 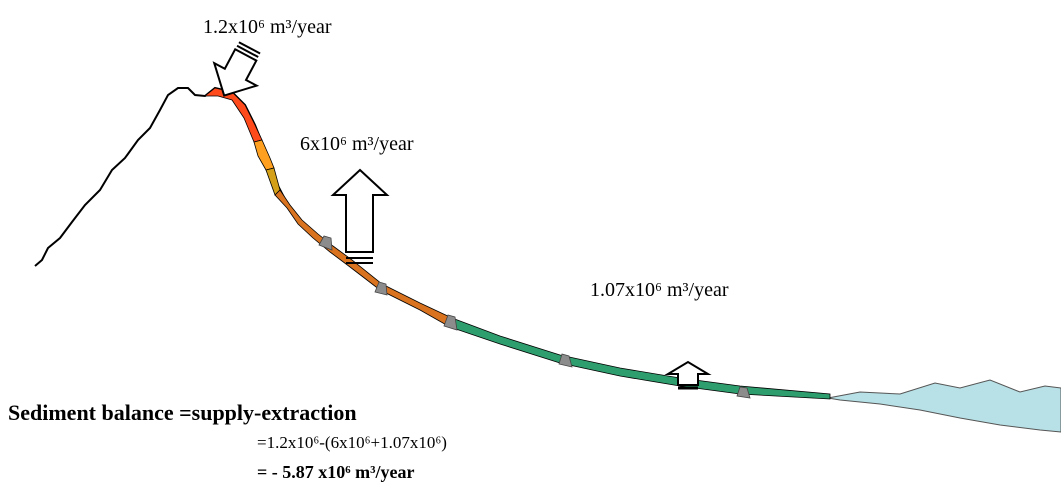 I want to click on river-orange, so click(x=264, y=155).